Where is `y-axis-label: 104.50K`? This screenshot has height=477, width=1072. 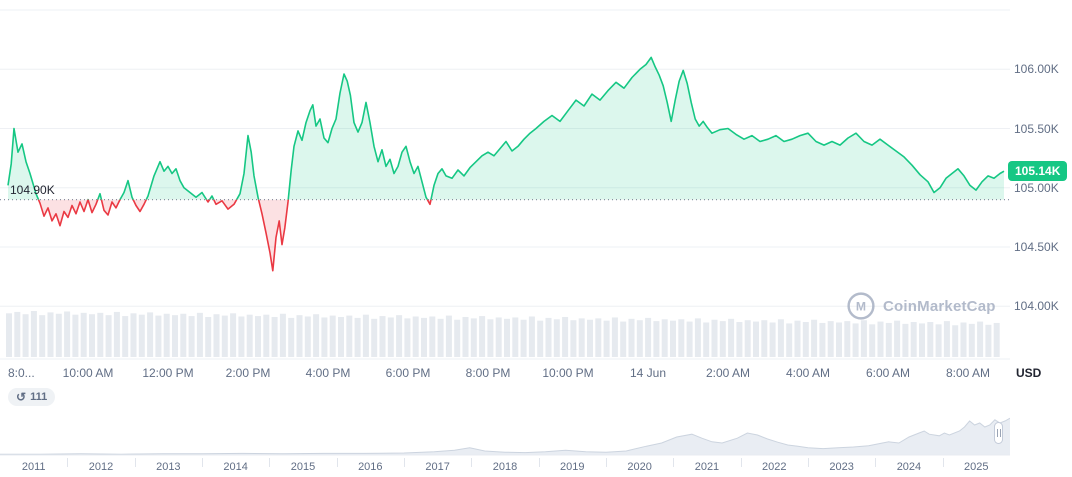 y-axis-label: 104.50K is located at coordinates (1036, 247).